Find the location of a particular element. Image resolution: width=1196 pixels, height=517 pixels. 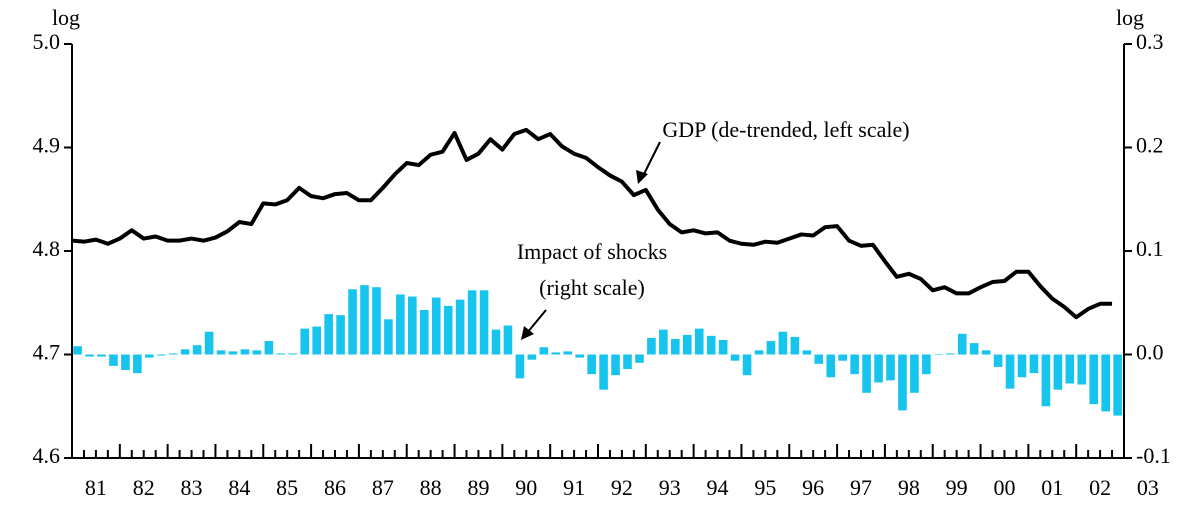

x-tick-label: 94 is located at coordinates (718, 487).